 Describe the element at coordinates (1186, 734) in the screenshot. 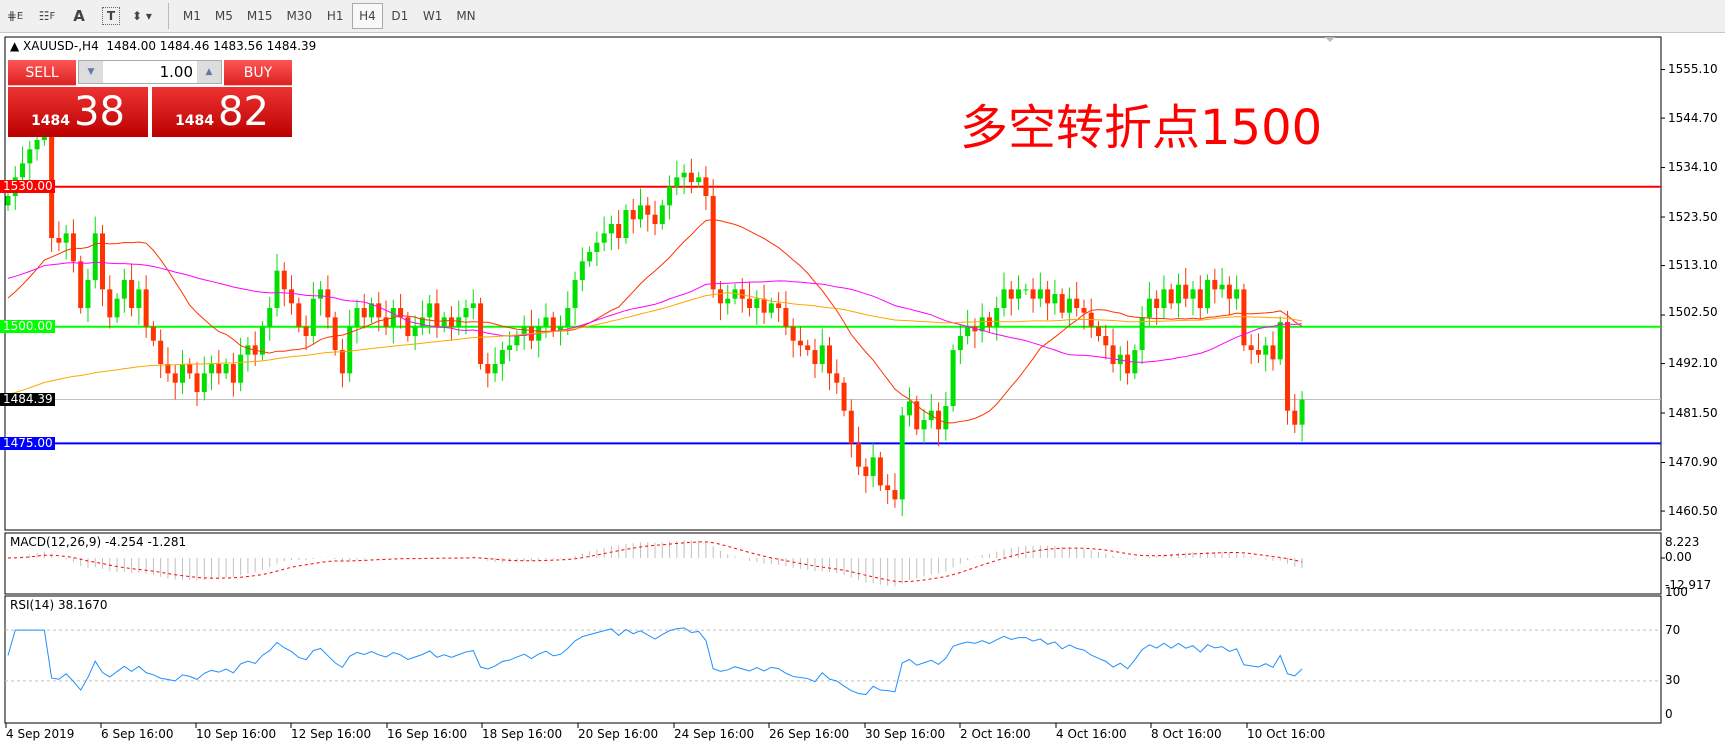

I see `time-axis-label: 8 Oct 16:00` at that location.